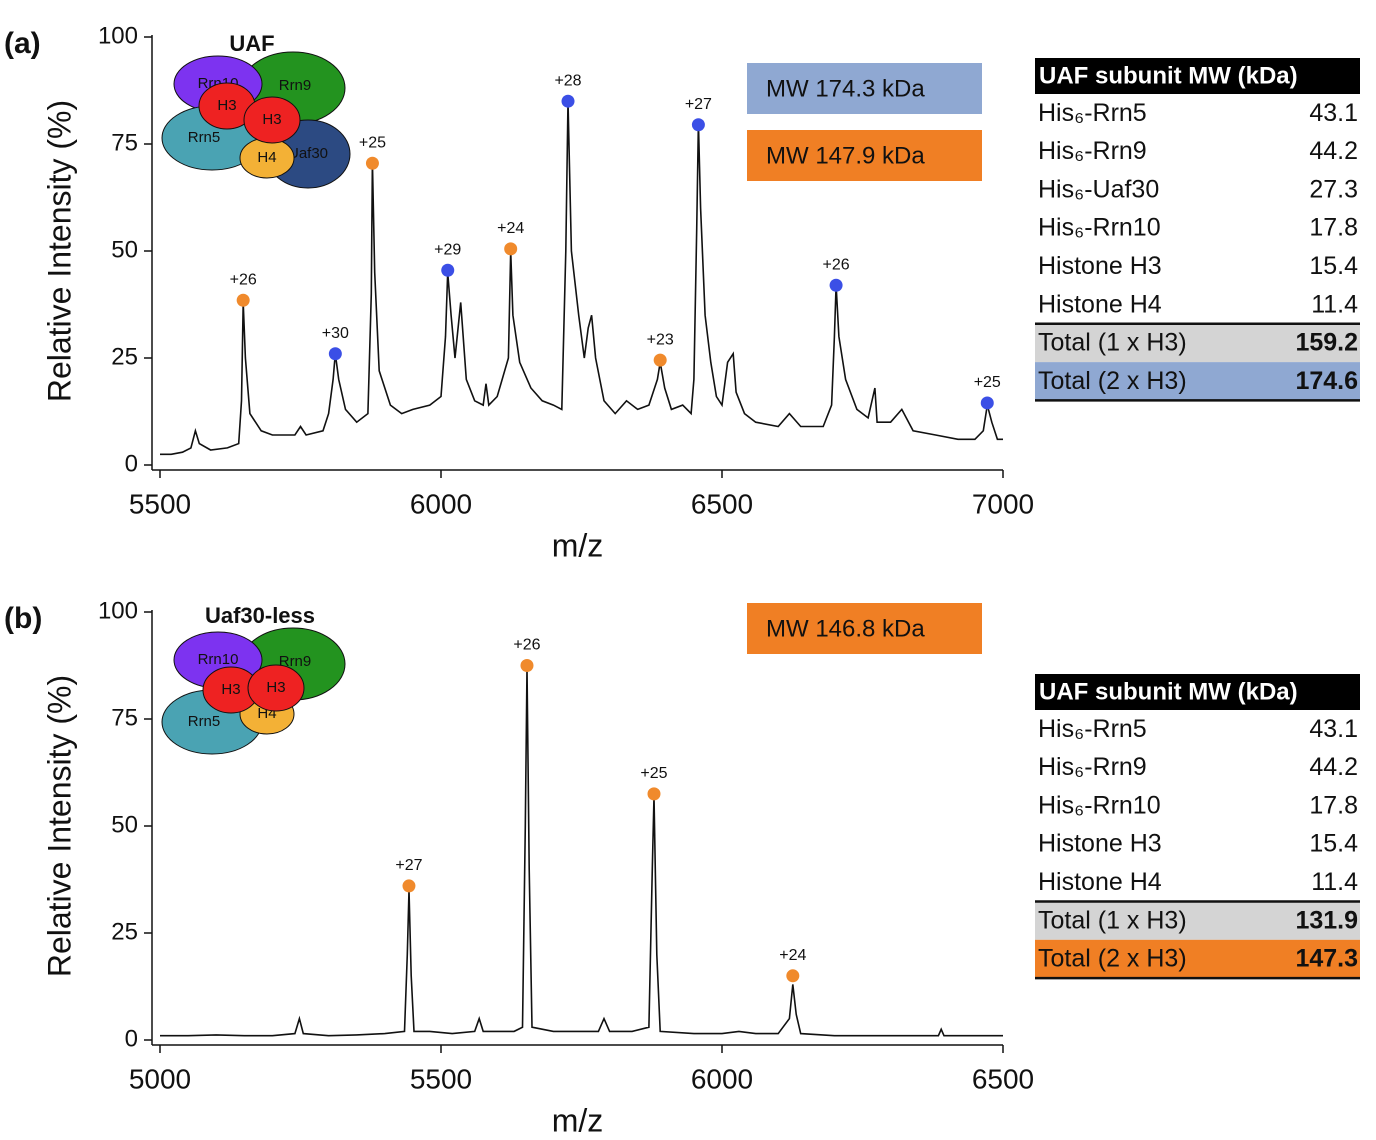 This screenshot has height=1140, width=1376. What do you see at coordinates (1326, 959) in the screenshot?
I see `table-cell: 147.3` at bounding box center [1326, 959].